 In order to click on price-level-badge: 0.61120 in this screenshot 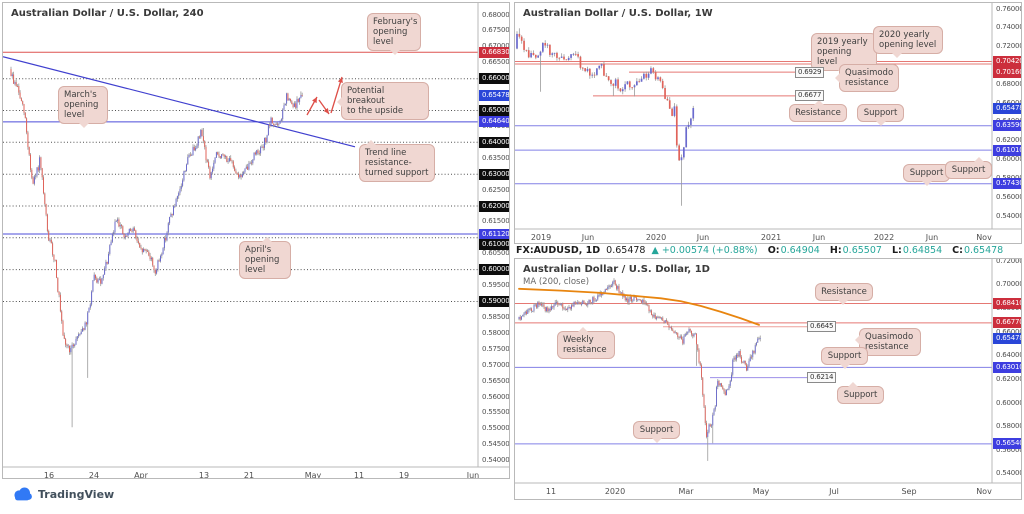, I will do `click(494, 234)`.